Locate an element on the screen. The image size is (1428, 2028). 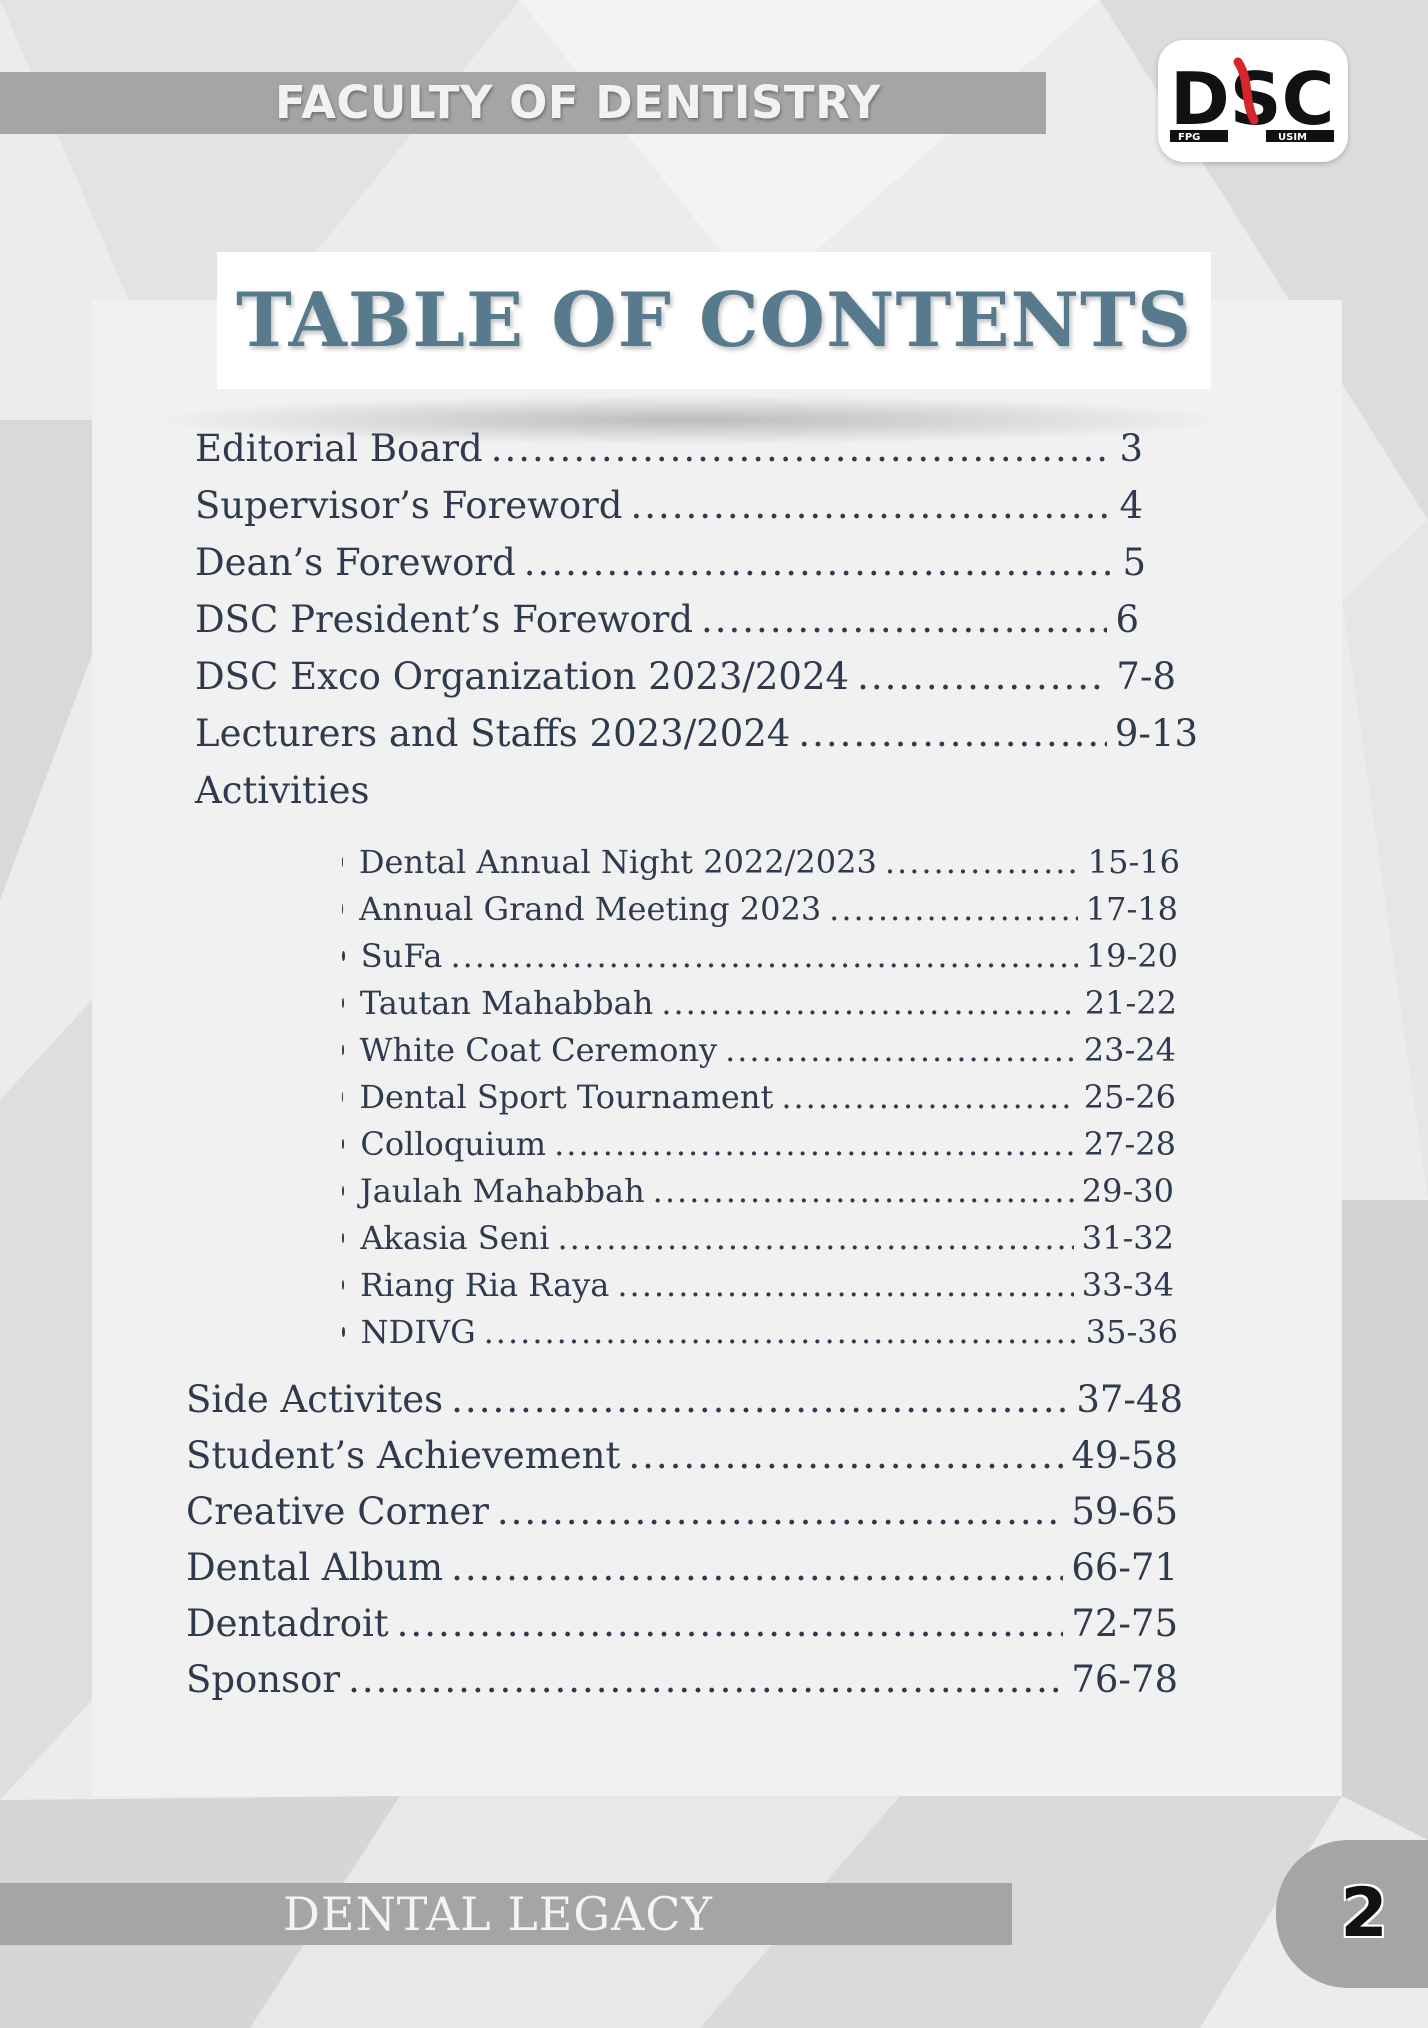
toc-subentry-annual-grand-meeting: Annual Grand Meeting 2023 17-18 is located at coordinates (760, 909).